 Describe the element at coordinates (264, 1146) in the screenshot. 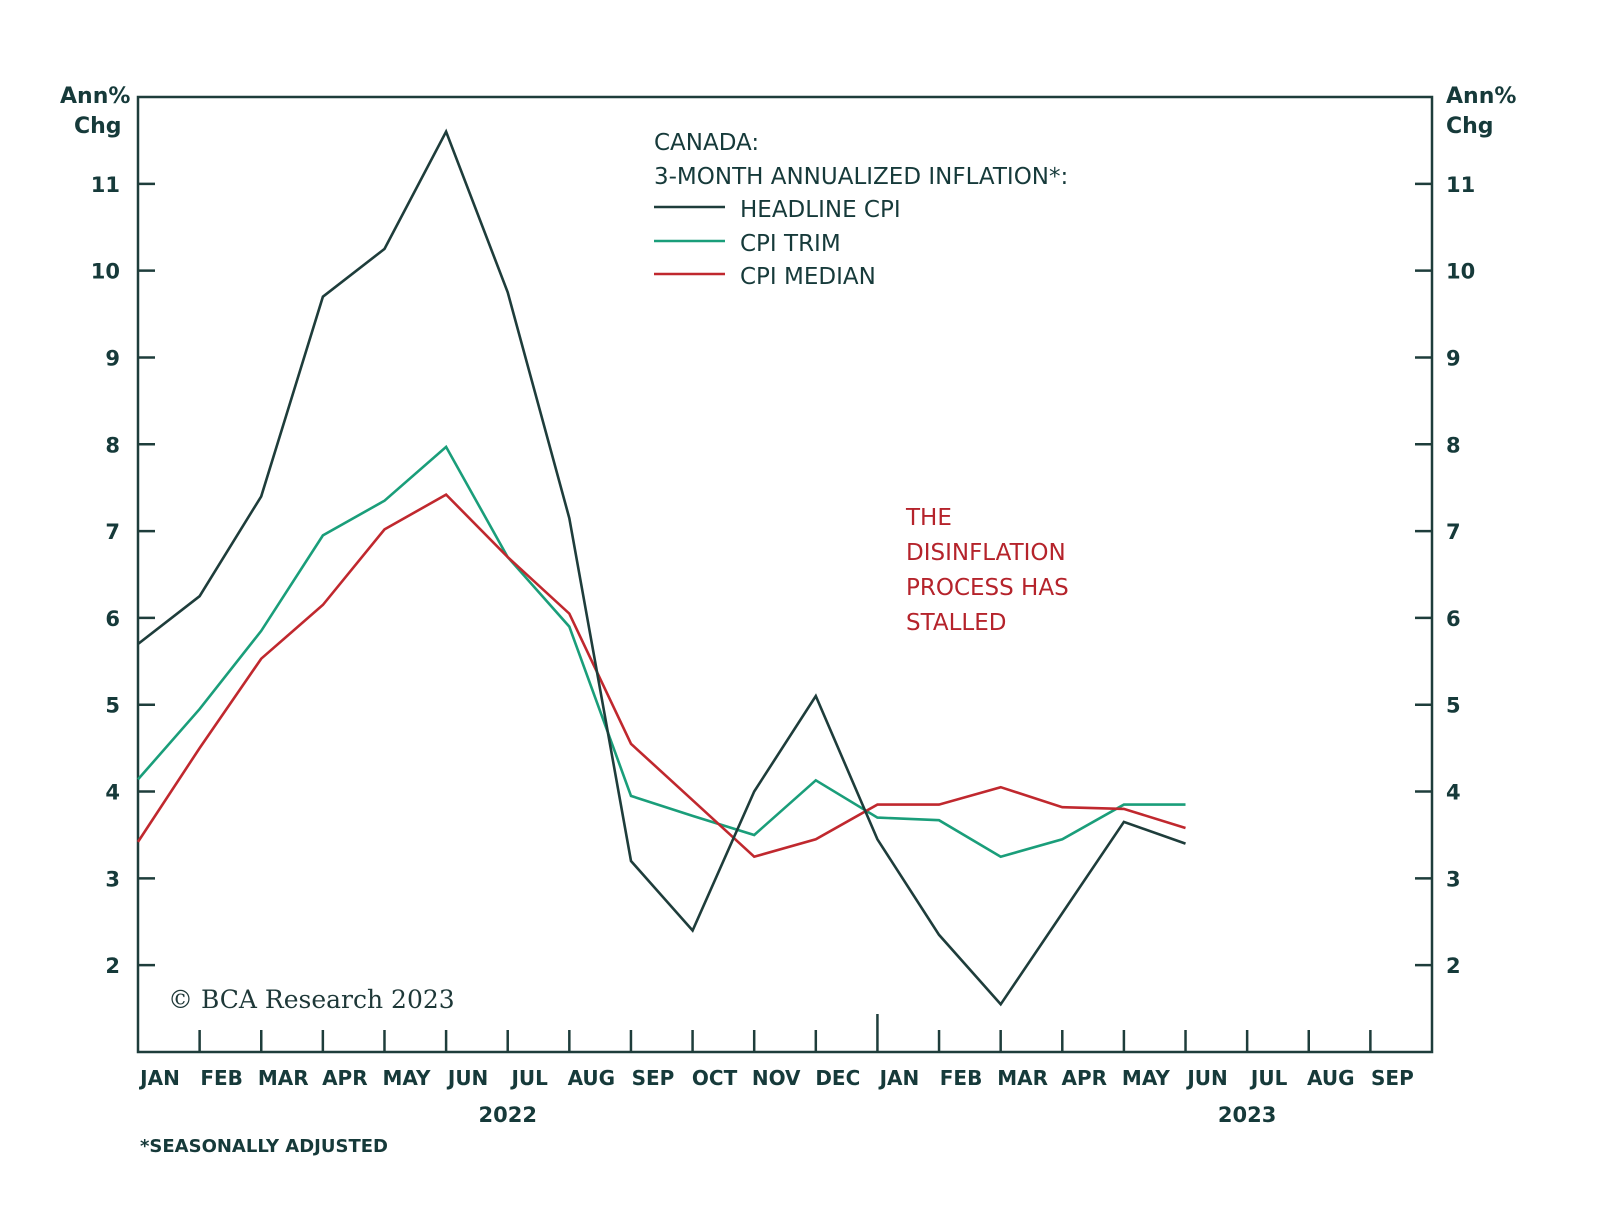

I see `footnote: *SEASONALLY ADJUSTED` at that location.